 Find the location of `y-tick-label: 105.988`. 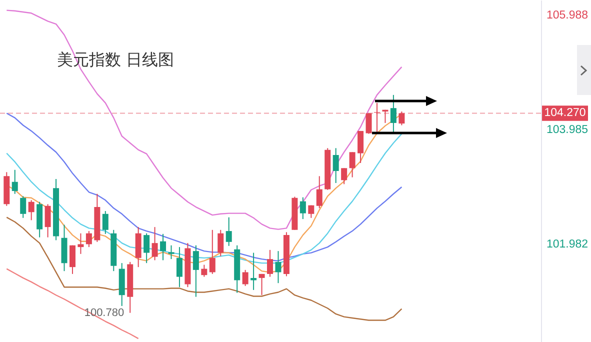

y-tick-label: 105.988 is located at coordinates (567, 15).